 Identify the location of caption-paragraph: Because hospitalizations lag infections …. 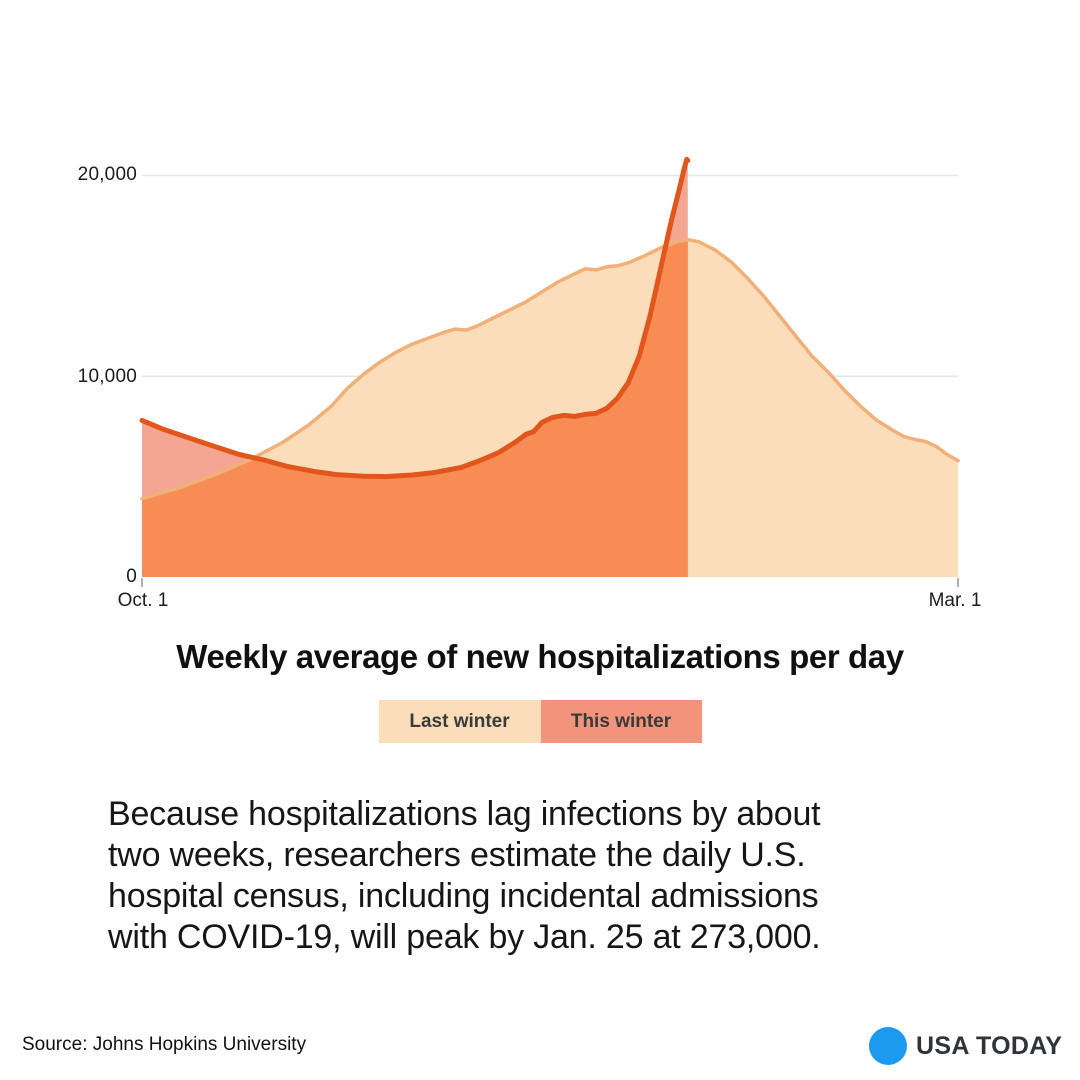
(548, 876).